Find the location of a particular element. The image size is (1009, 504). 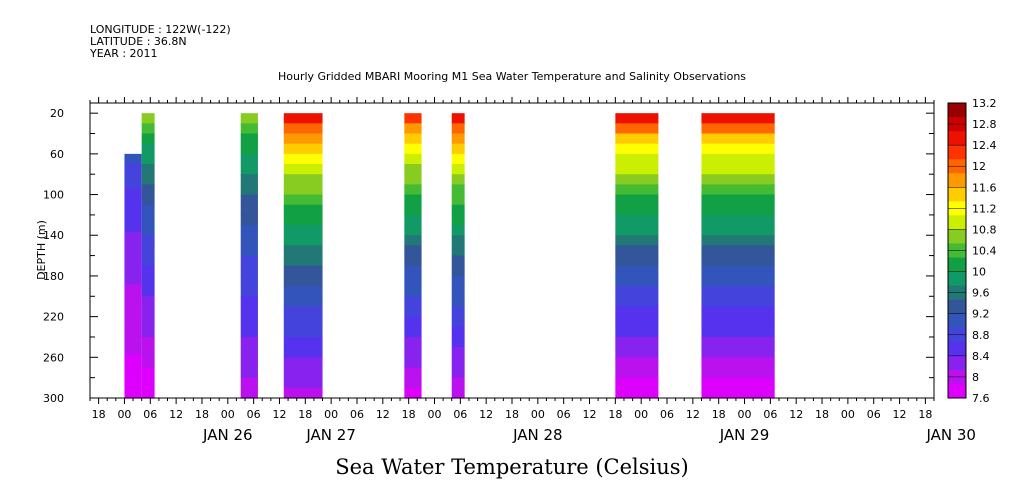

y-tick-label: 60 is located at coordinates (57, 154).